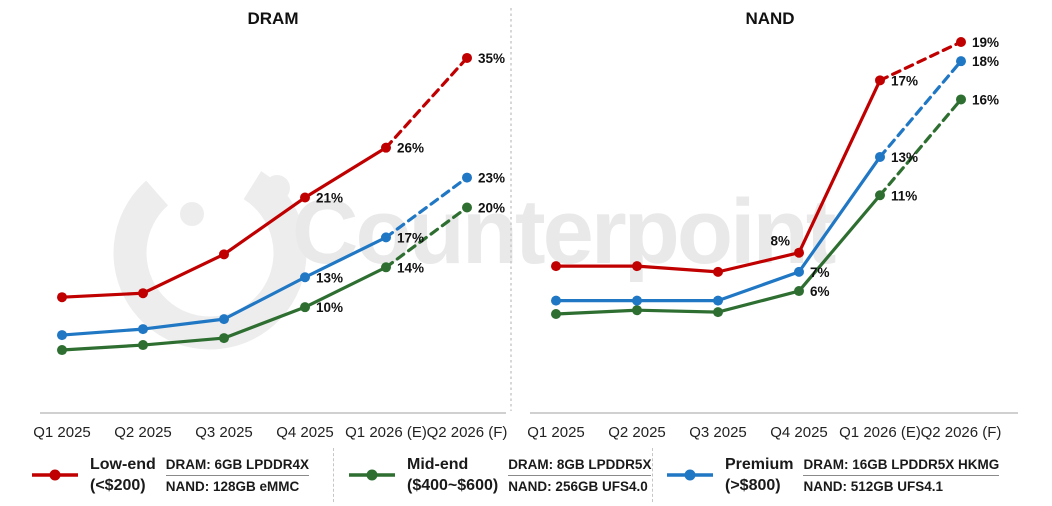  I want to click on data-label: 19%, so click(985, 42).